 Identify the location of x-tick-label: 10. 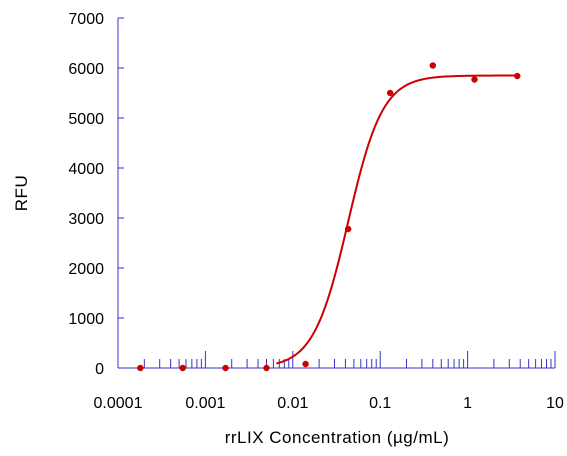
(555, 403).